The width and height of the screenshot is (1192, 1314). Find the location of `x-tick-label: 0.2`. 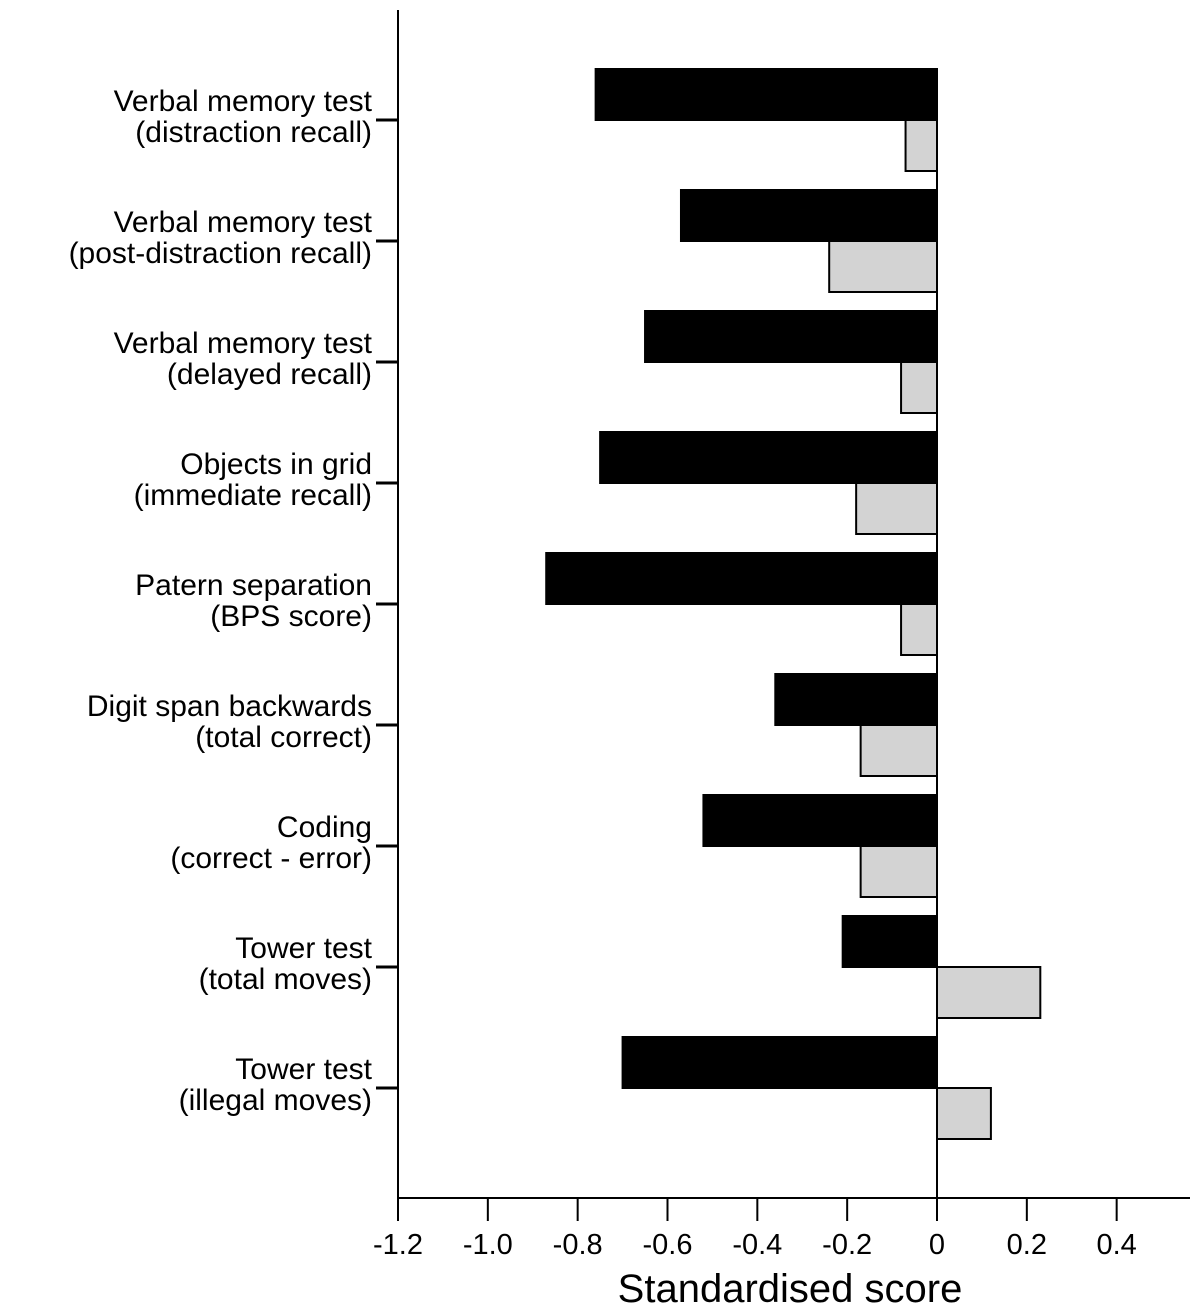

x-tick-label: 0.2 is located at coordinates (1027, 1245).